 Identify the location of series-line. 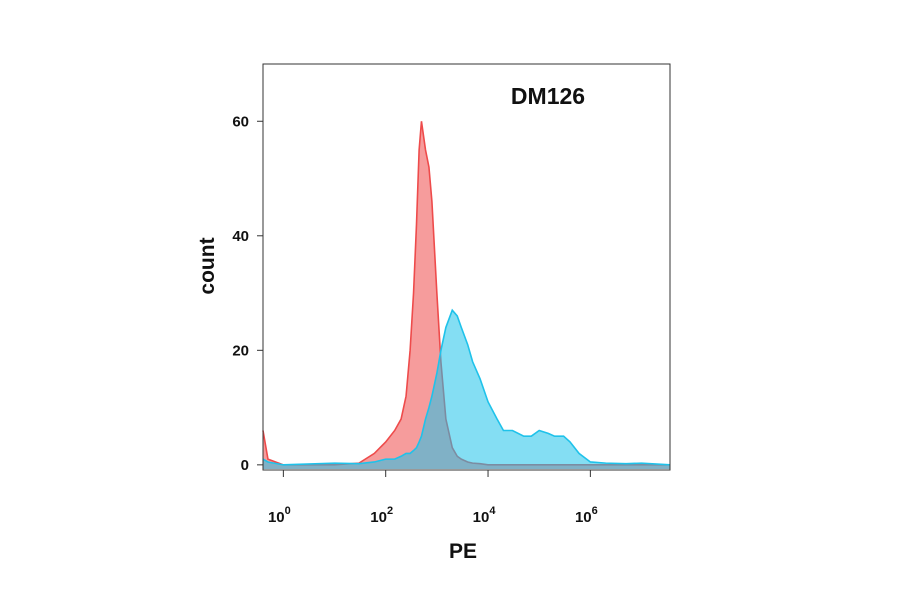
(466, 387).